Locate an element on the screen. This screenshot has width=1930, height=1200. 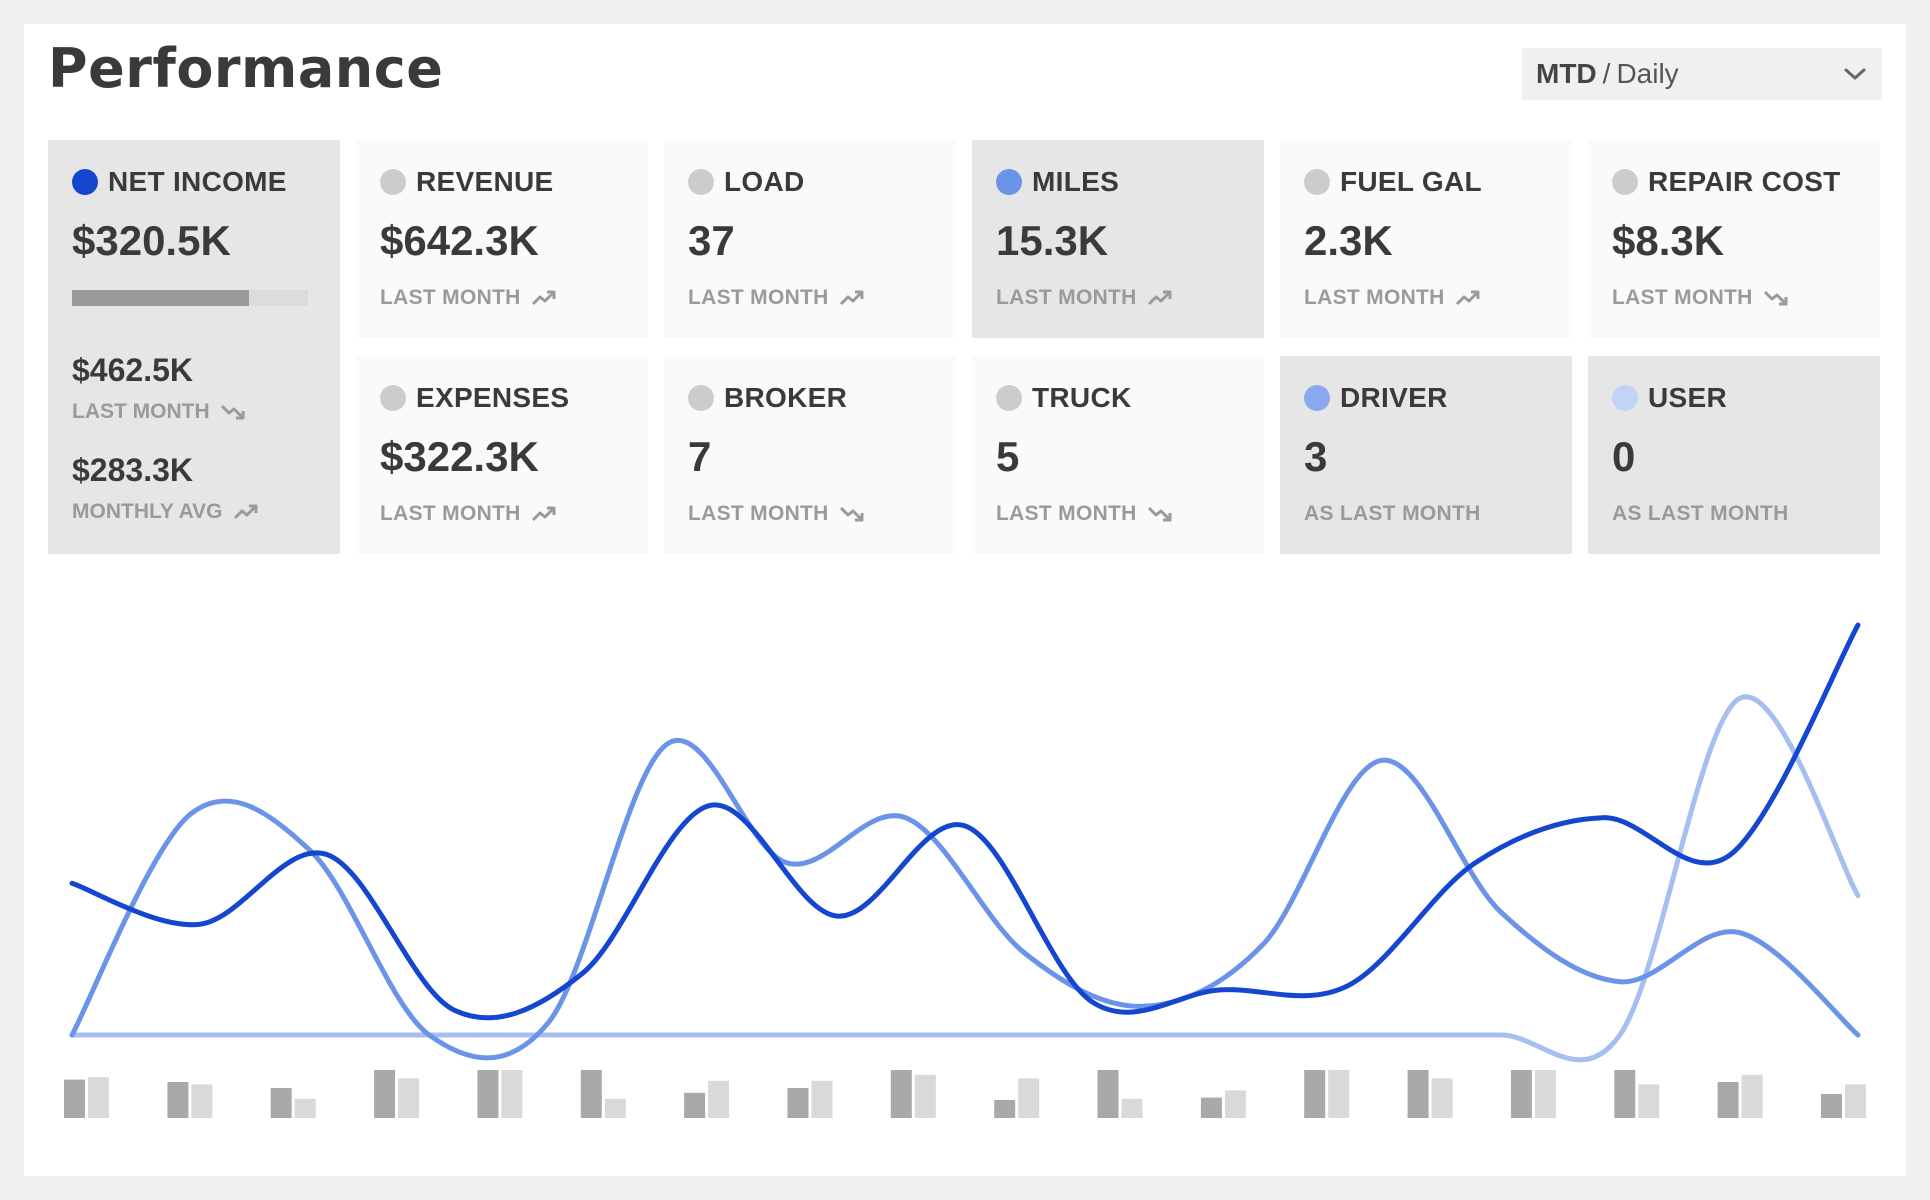
monthly-avg-value: $283.3K is located at coordinates (132, 470).